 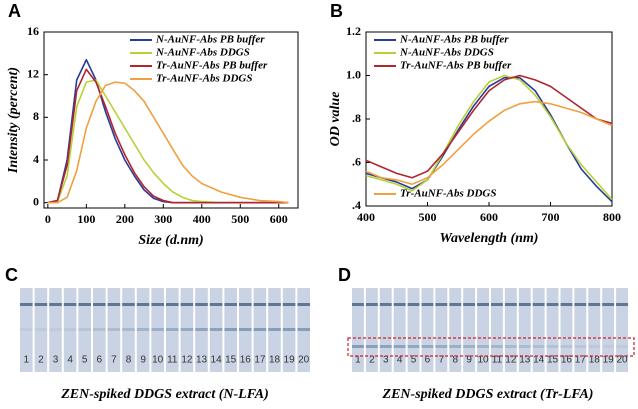 I want to click on x-axis-label: Wavelength (nm), so click(x=489, y=238).